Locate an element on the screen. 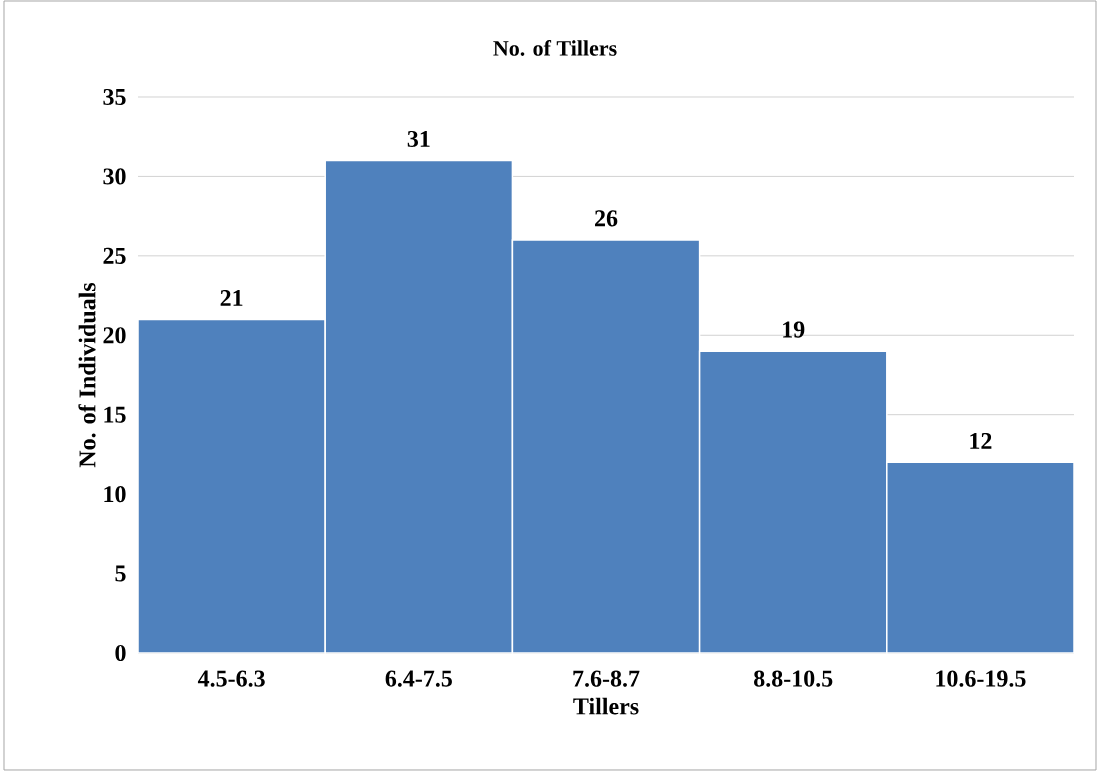  x-tick-label: 8.8-10.5 is located at coordinates (793, 678).